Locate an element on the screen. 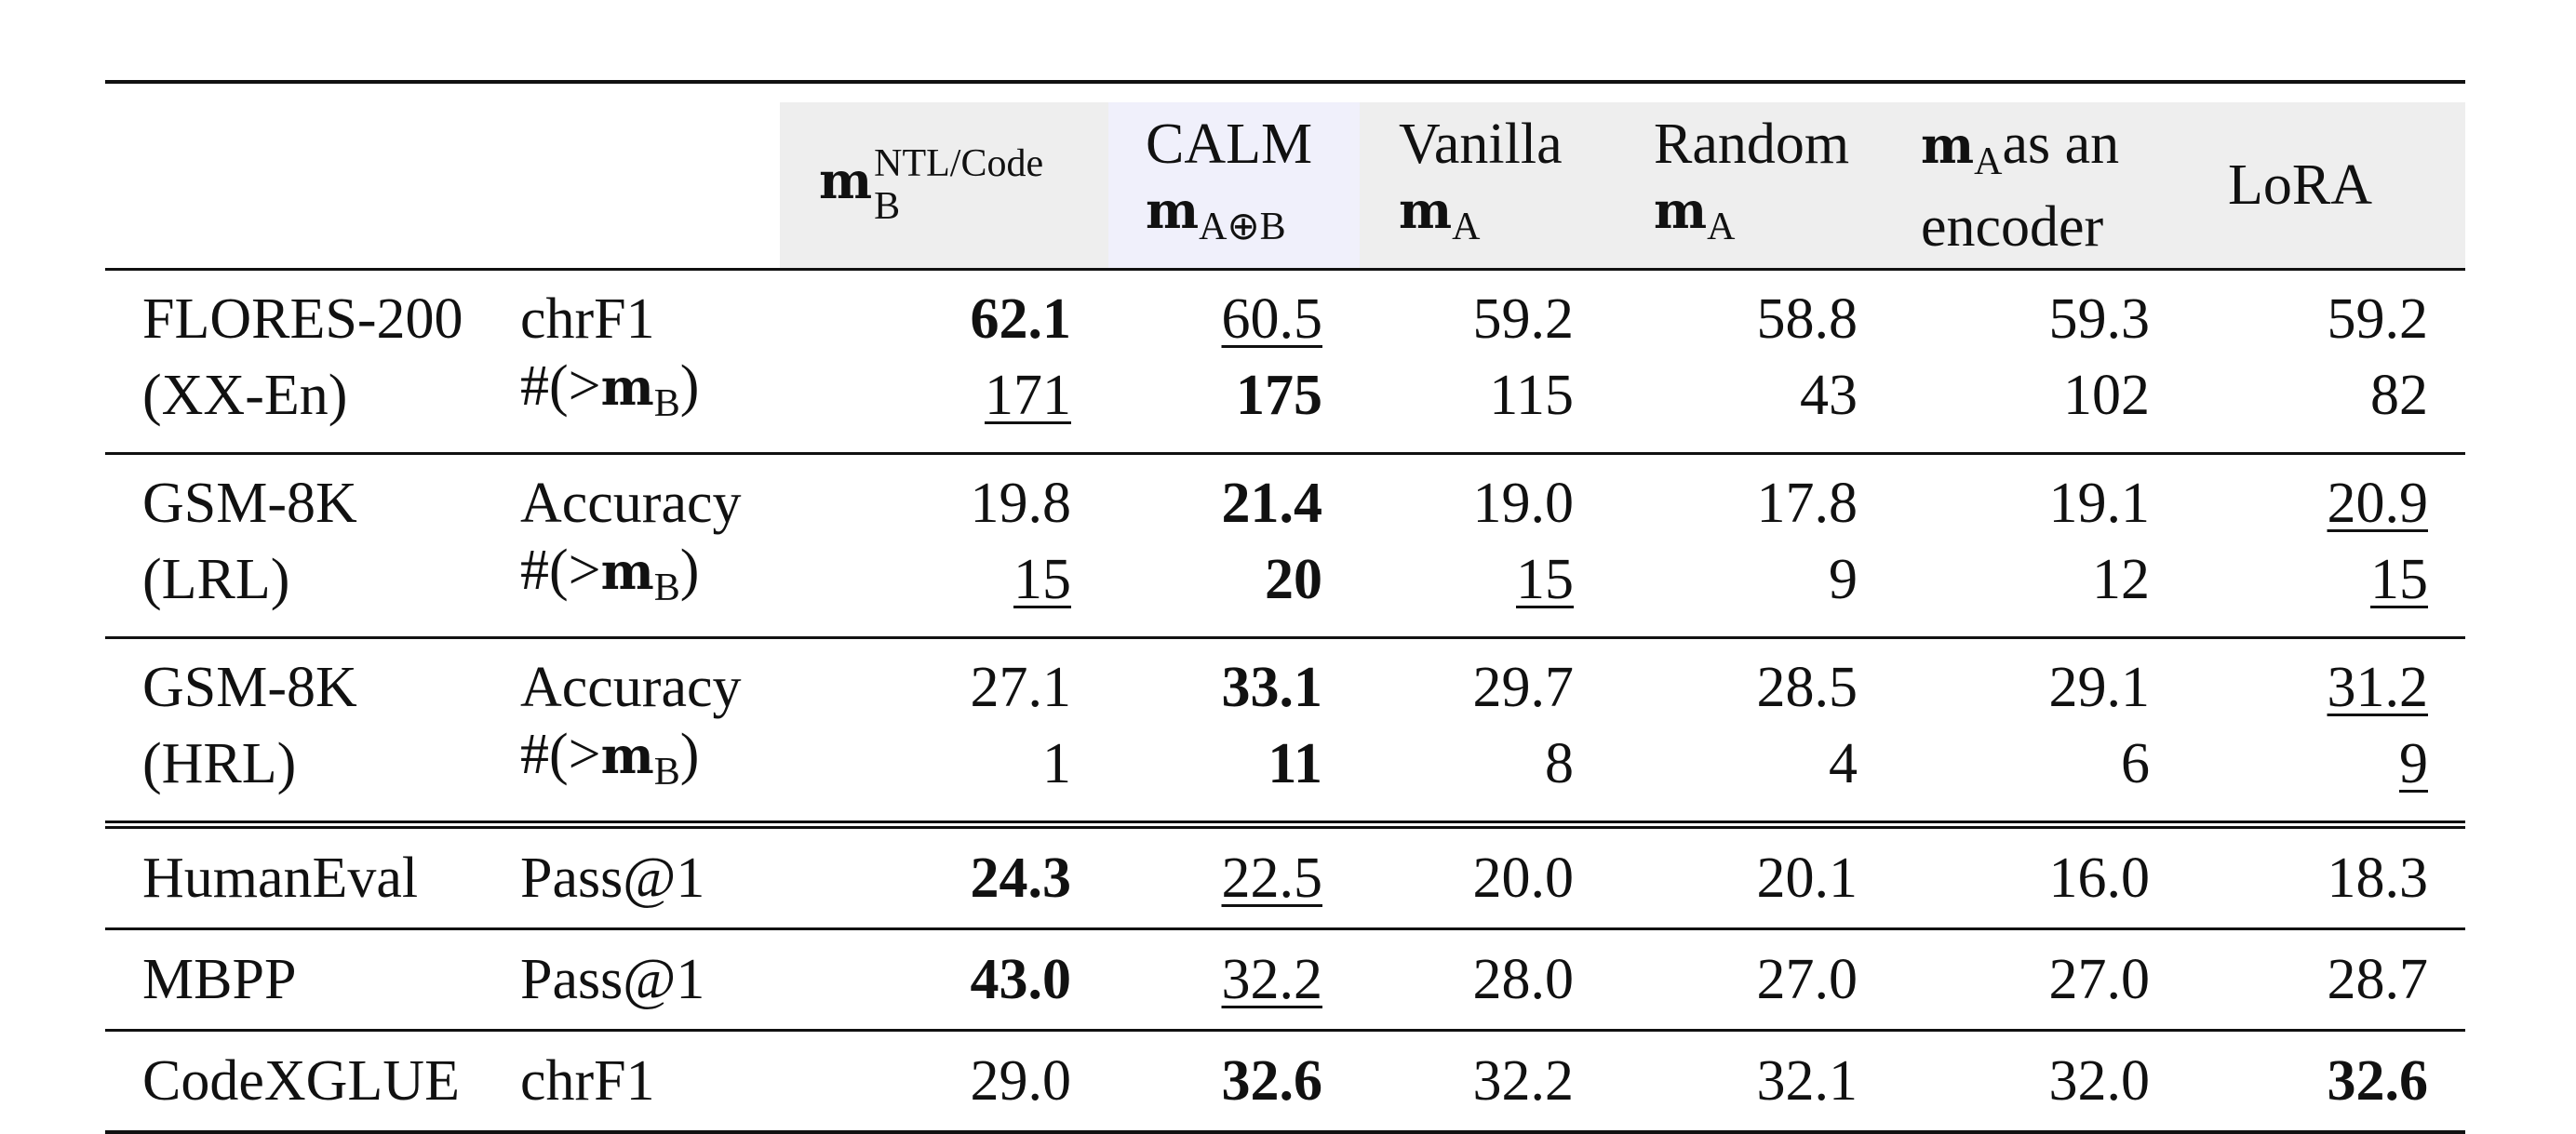  value-vanilla: 115 is located at coordinates (1531, 395).